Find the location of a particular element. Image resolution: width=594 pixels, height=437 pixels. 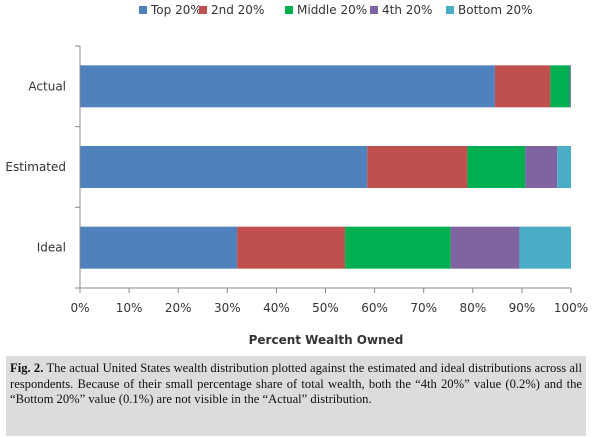

legend-label: Top 20% is located at coordinates (176, 10).